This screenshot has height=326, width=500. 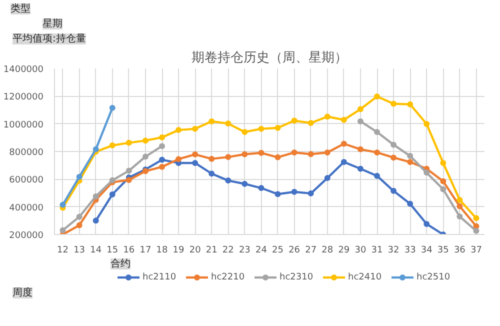 I want to click on legend-label: hc2510, so click(x=433, y=277).